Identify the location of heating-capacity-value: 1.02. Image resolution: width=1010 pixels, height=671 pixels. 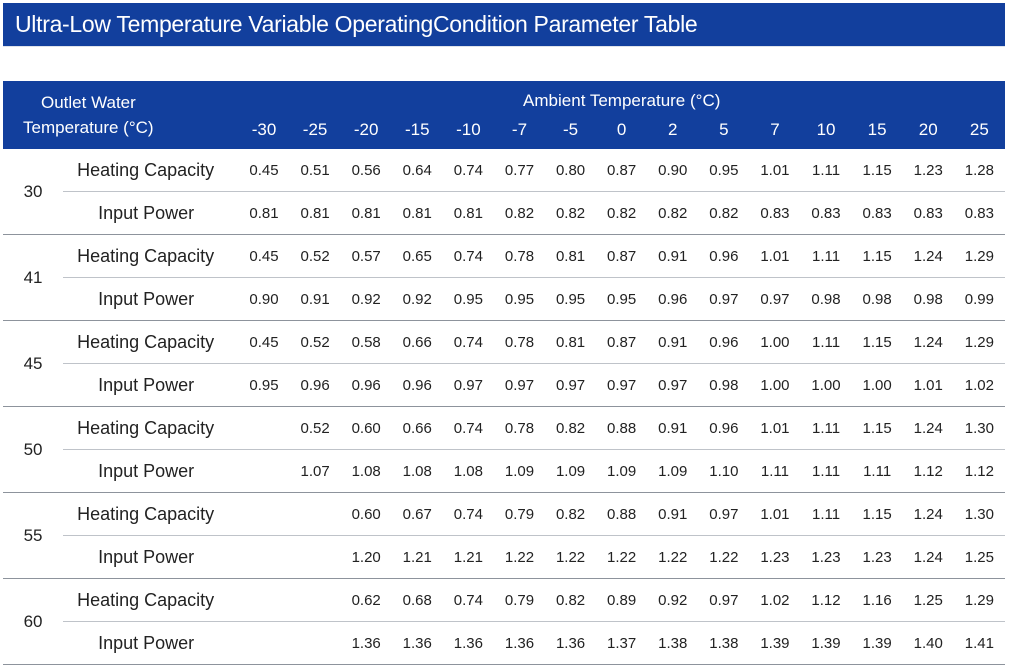
(775, 600).